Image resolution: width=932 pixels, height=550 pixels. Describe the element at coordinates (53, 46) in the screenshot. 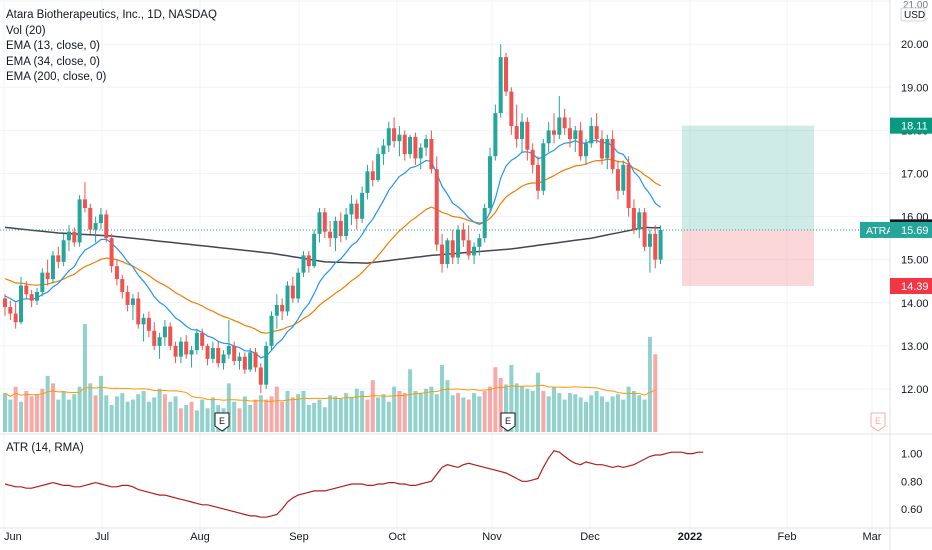

I see `indicator-ema-13: EMA (13, close, 0)` at that location.